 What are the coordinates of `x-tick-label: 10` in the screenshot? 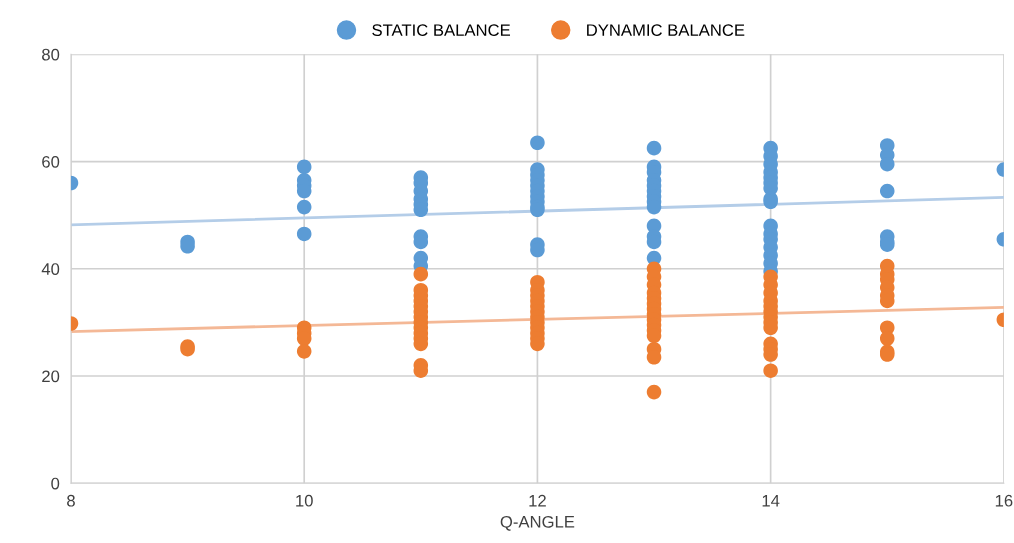 It's located at (304, 500).